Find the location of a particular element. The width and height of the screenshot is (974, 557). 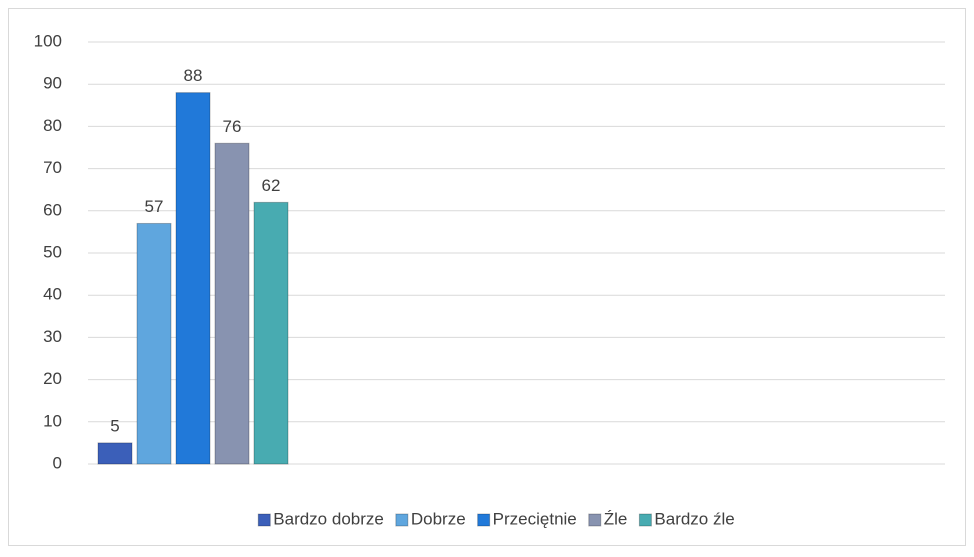

y-tick-label: 50 is located at coordinates (52, 251).